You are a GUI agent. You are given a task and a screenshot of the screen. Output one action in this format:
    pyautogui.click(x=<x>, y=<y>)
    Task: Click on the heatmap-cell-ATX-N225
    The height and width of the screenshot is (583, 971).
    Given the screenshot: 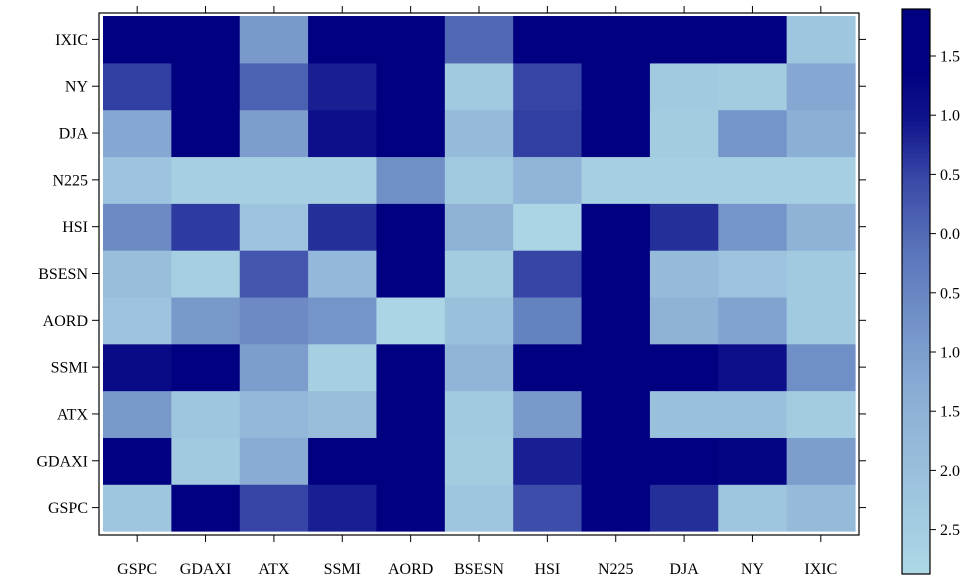 What is the action you would take?
    pyautogui.click(x=616, y=414)
    